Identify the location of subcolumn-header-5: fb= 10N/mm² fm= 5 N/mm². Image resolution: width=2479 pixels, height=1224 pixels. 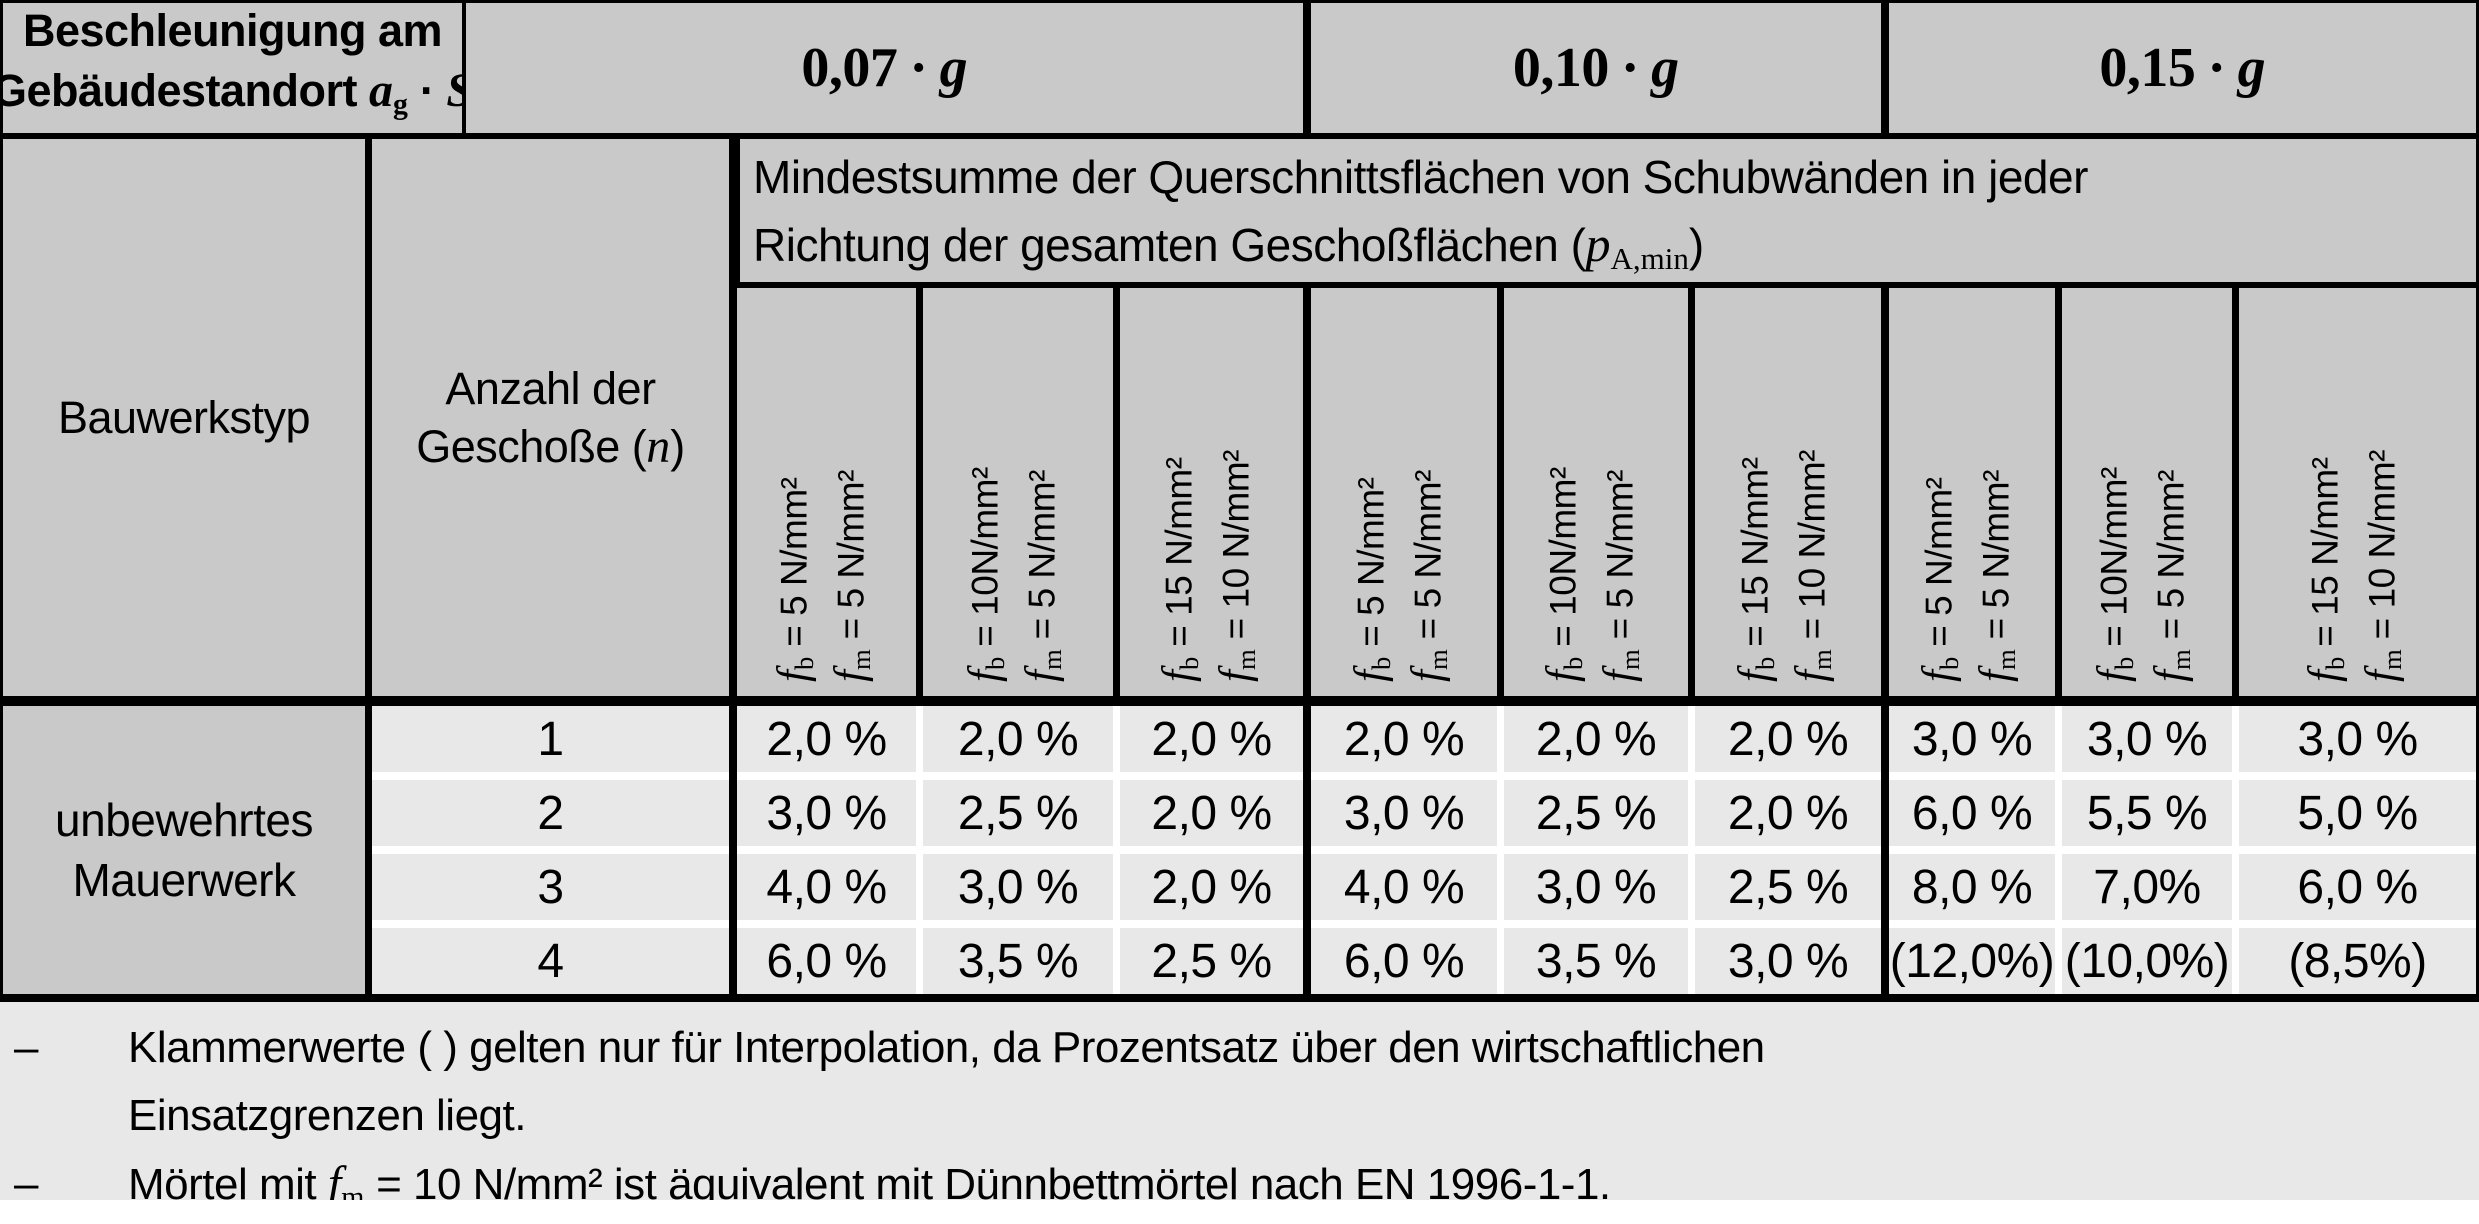
(1596, 492).